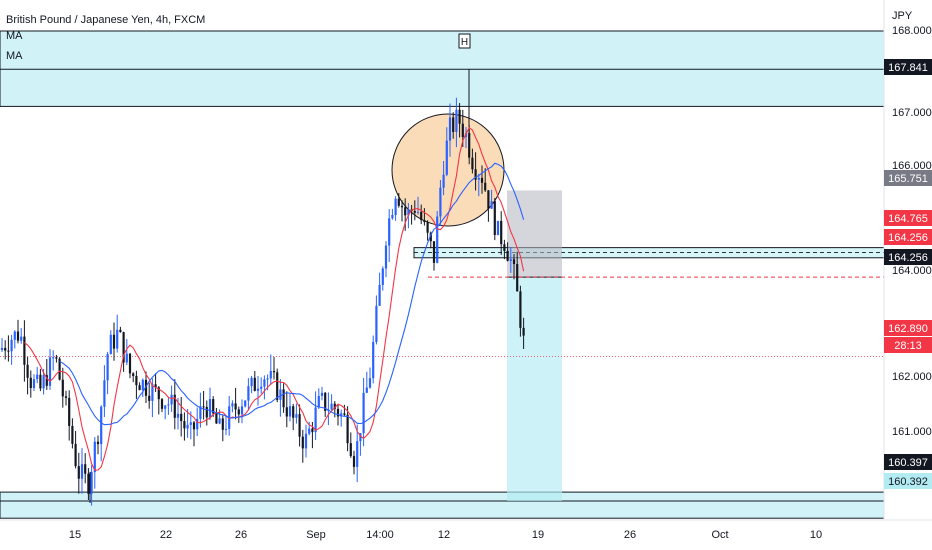 This screenshot has height=550, width=932. What do you see at coordinates (908, 329) in the screenshot?
I see `price-tag-label: 162.890` at bounding box center [908, 329].